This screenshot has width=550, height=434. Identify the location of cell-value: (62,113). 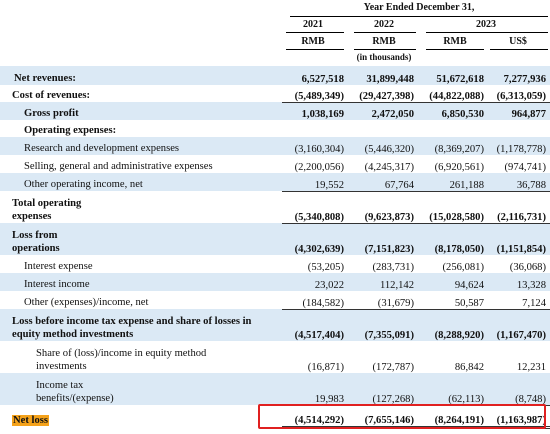
(453, 389).